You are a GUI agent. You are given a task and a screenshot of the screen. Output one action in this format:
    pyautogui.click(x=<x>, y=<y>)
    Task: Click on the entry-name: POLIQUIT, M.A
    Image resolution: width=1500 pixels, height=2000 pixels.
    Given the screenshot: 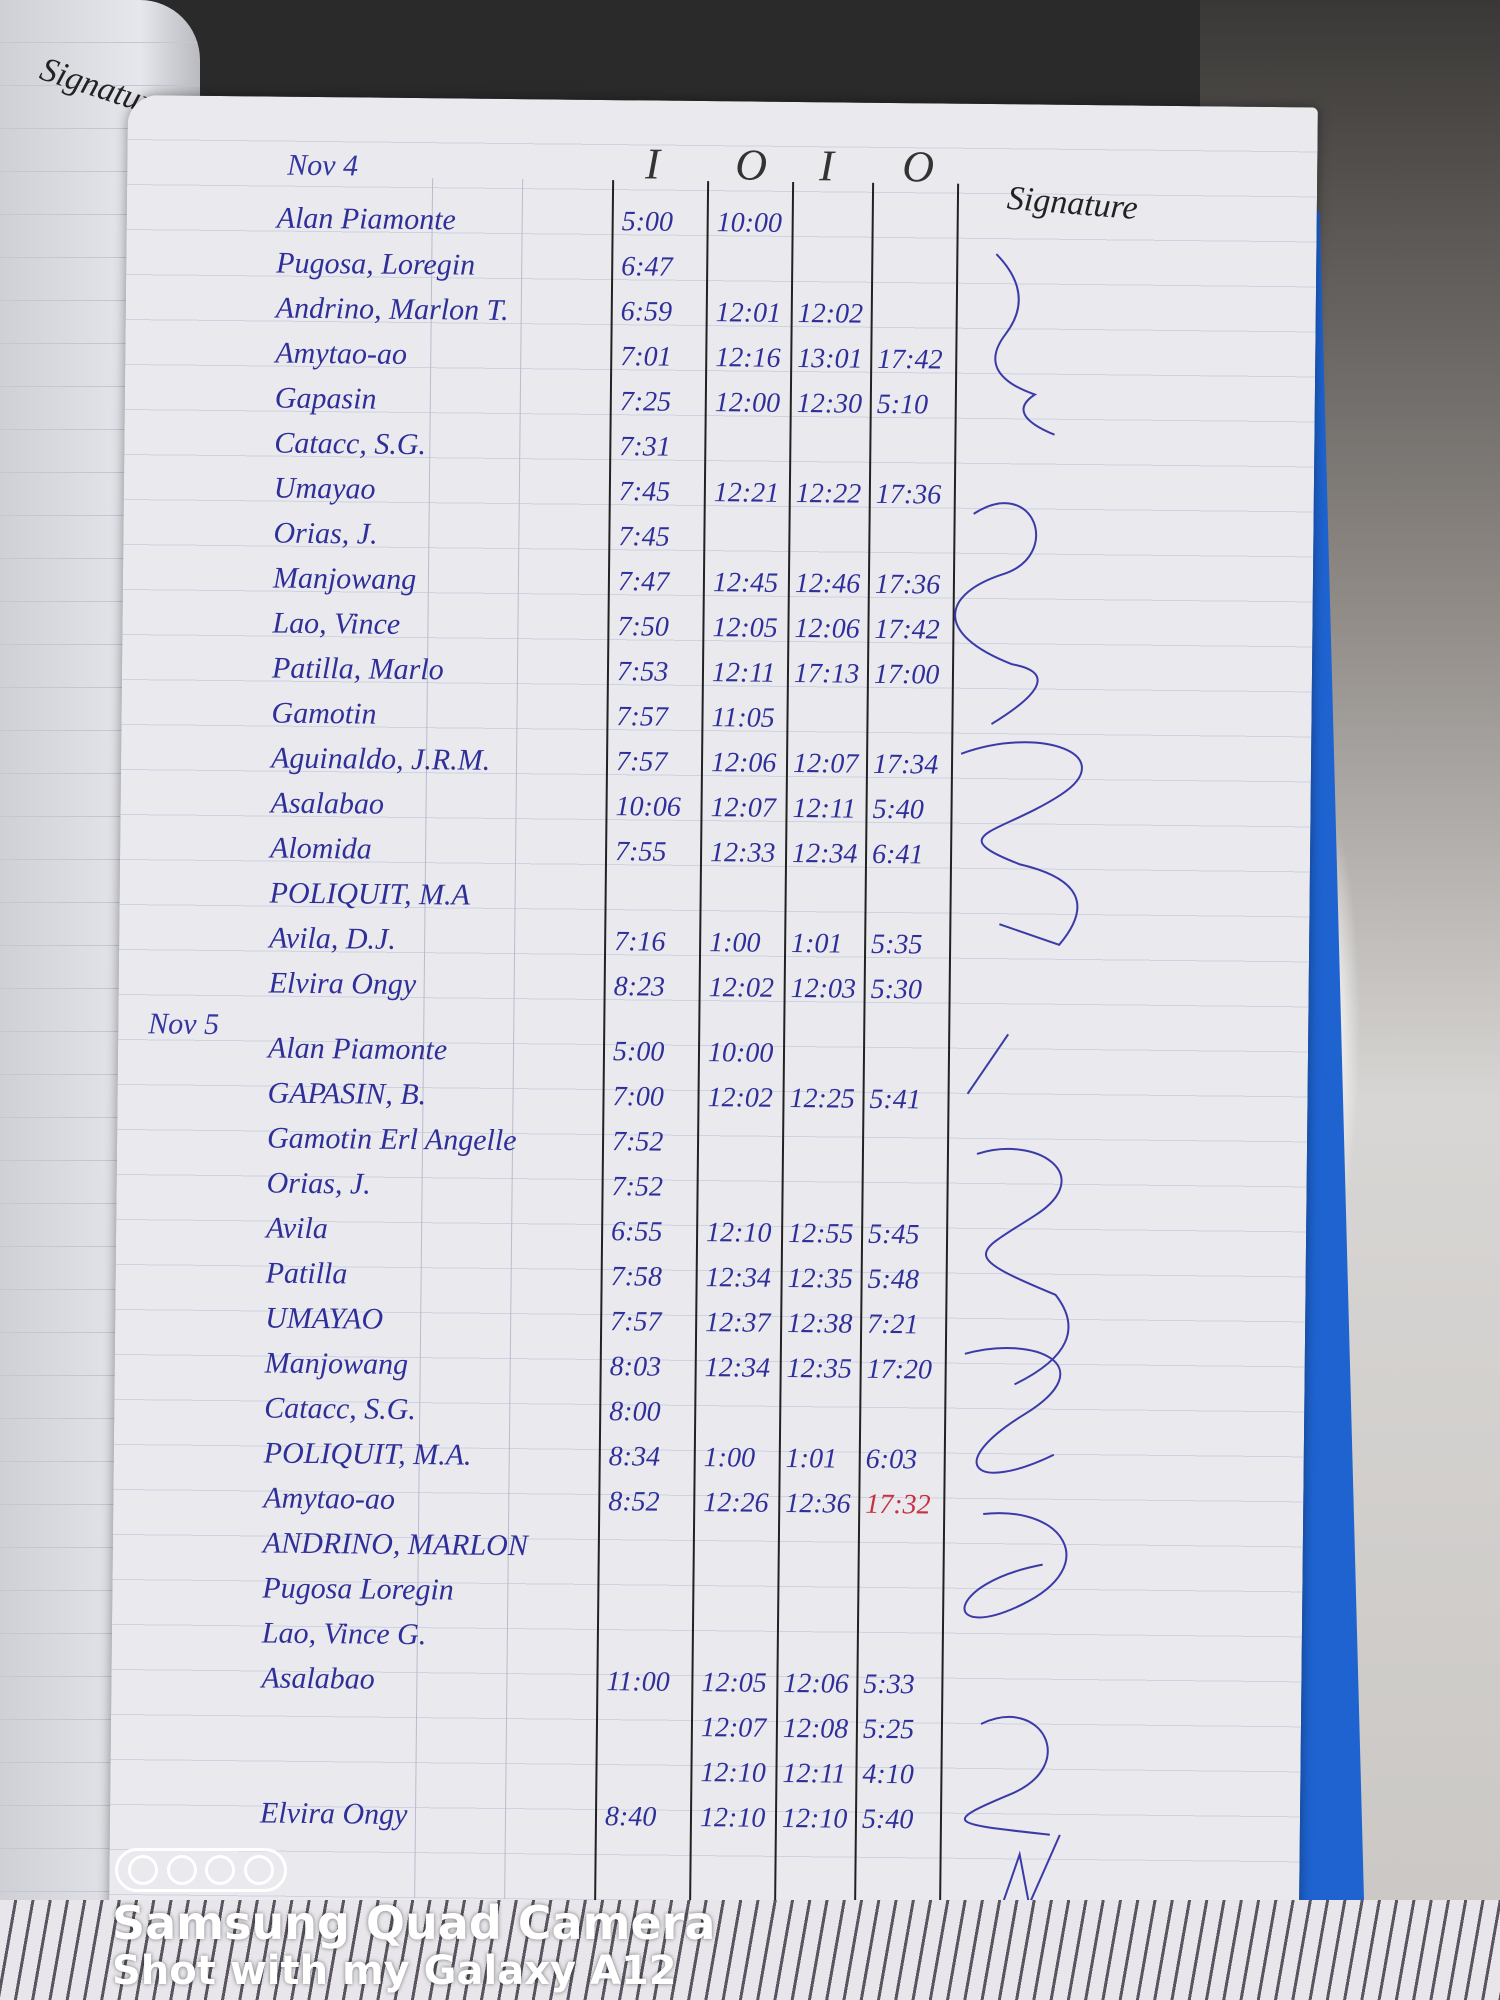 What is the action you would take?
    pyautogui.click(x=370, y=894)
    